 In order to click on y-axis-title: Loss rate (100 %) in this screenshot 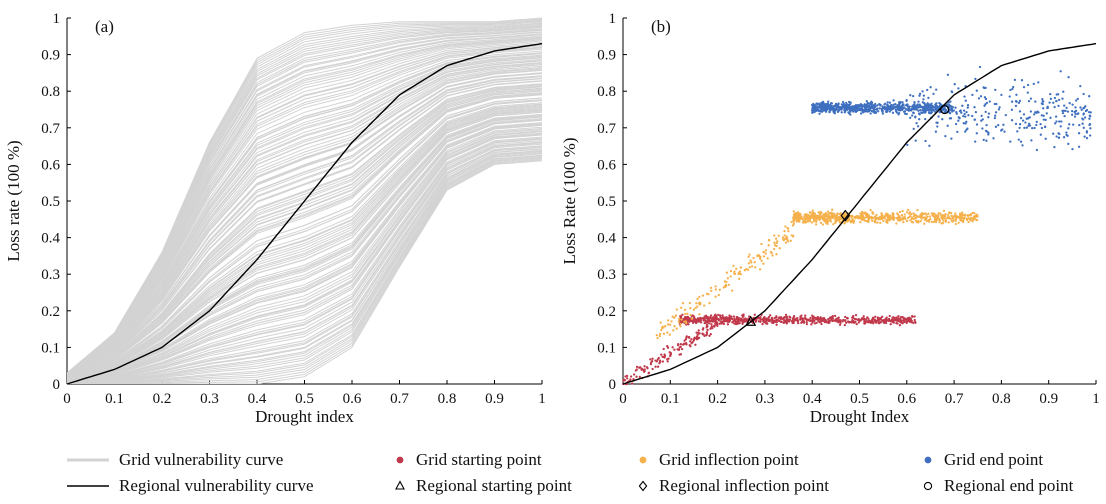, I will do `click(13, 200)`.